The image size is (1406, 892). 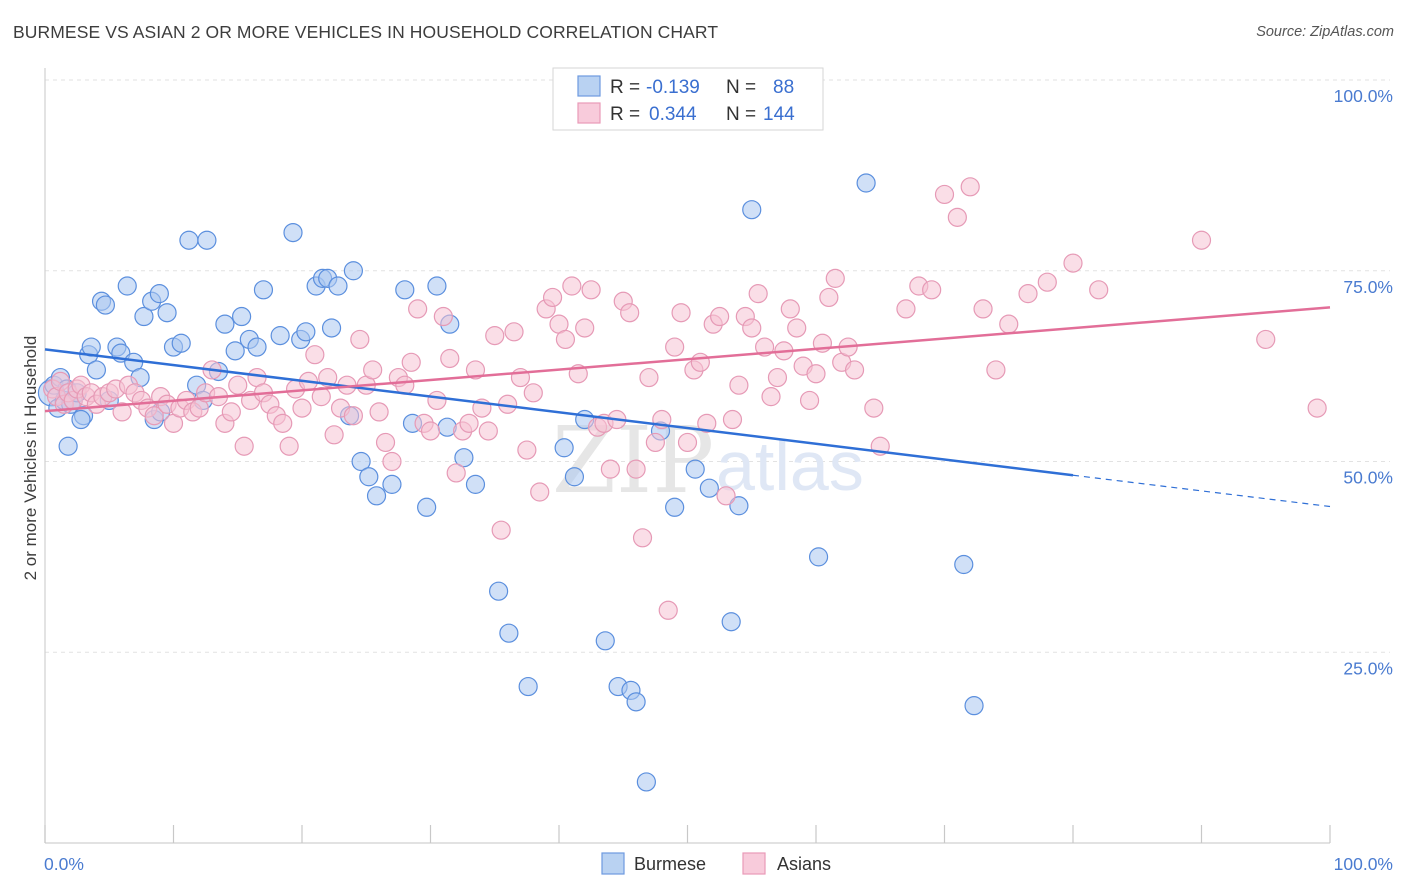 What do you see at coordinates (673, 114) in the screenshot?
I see `legend-r-value-asians: 0.344` at bounding box center [673, 114].